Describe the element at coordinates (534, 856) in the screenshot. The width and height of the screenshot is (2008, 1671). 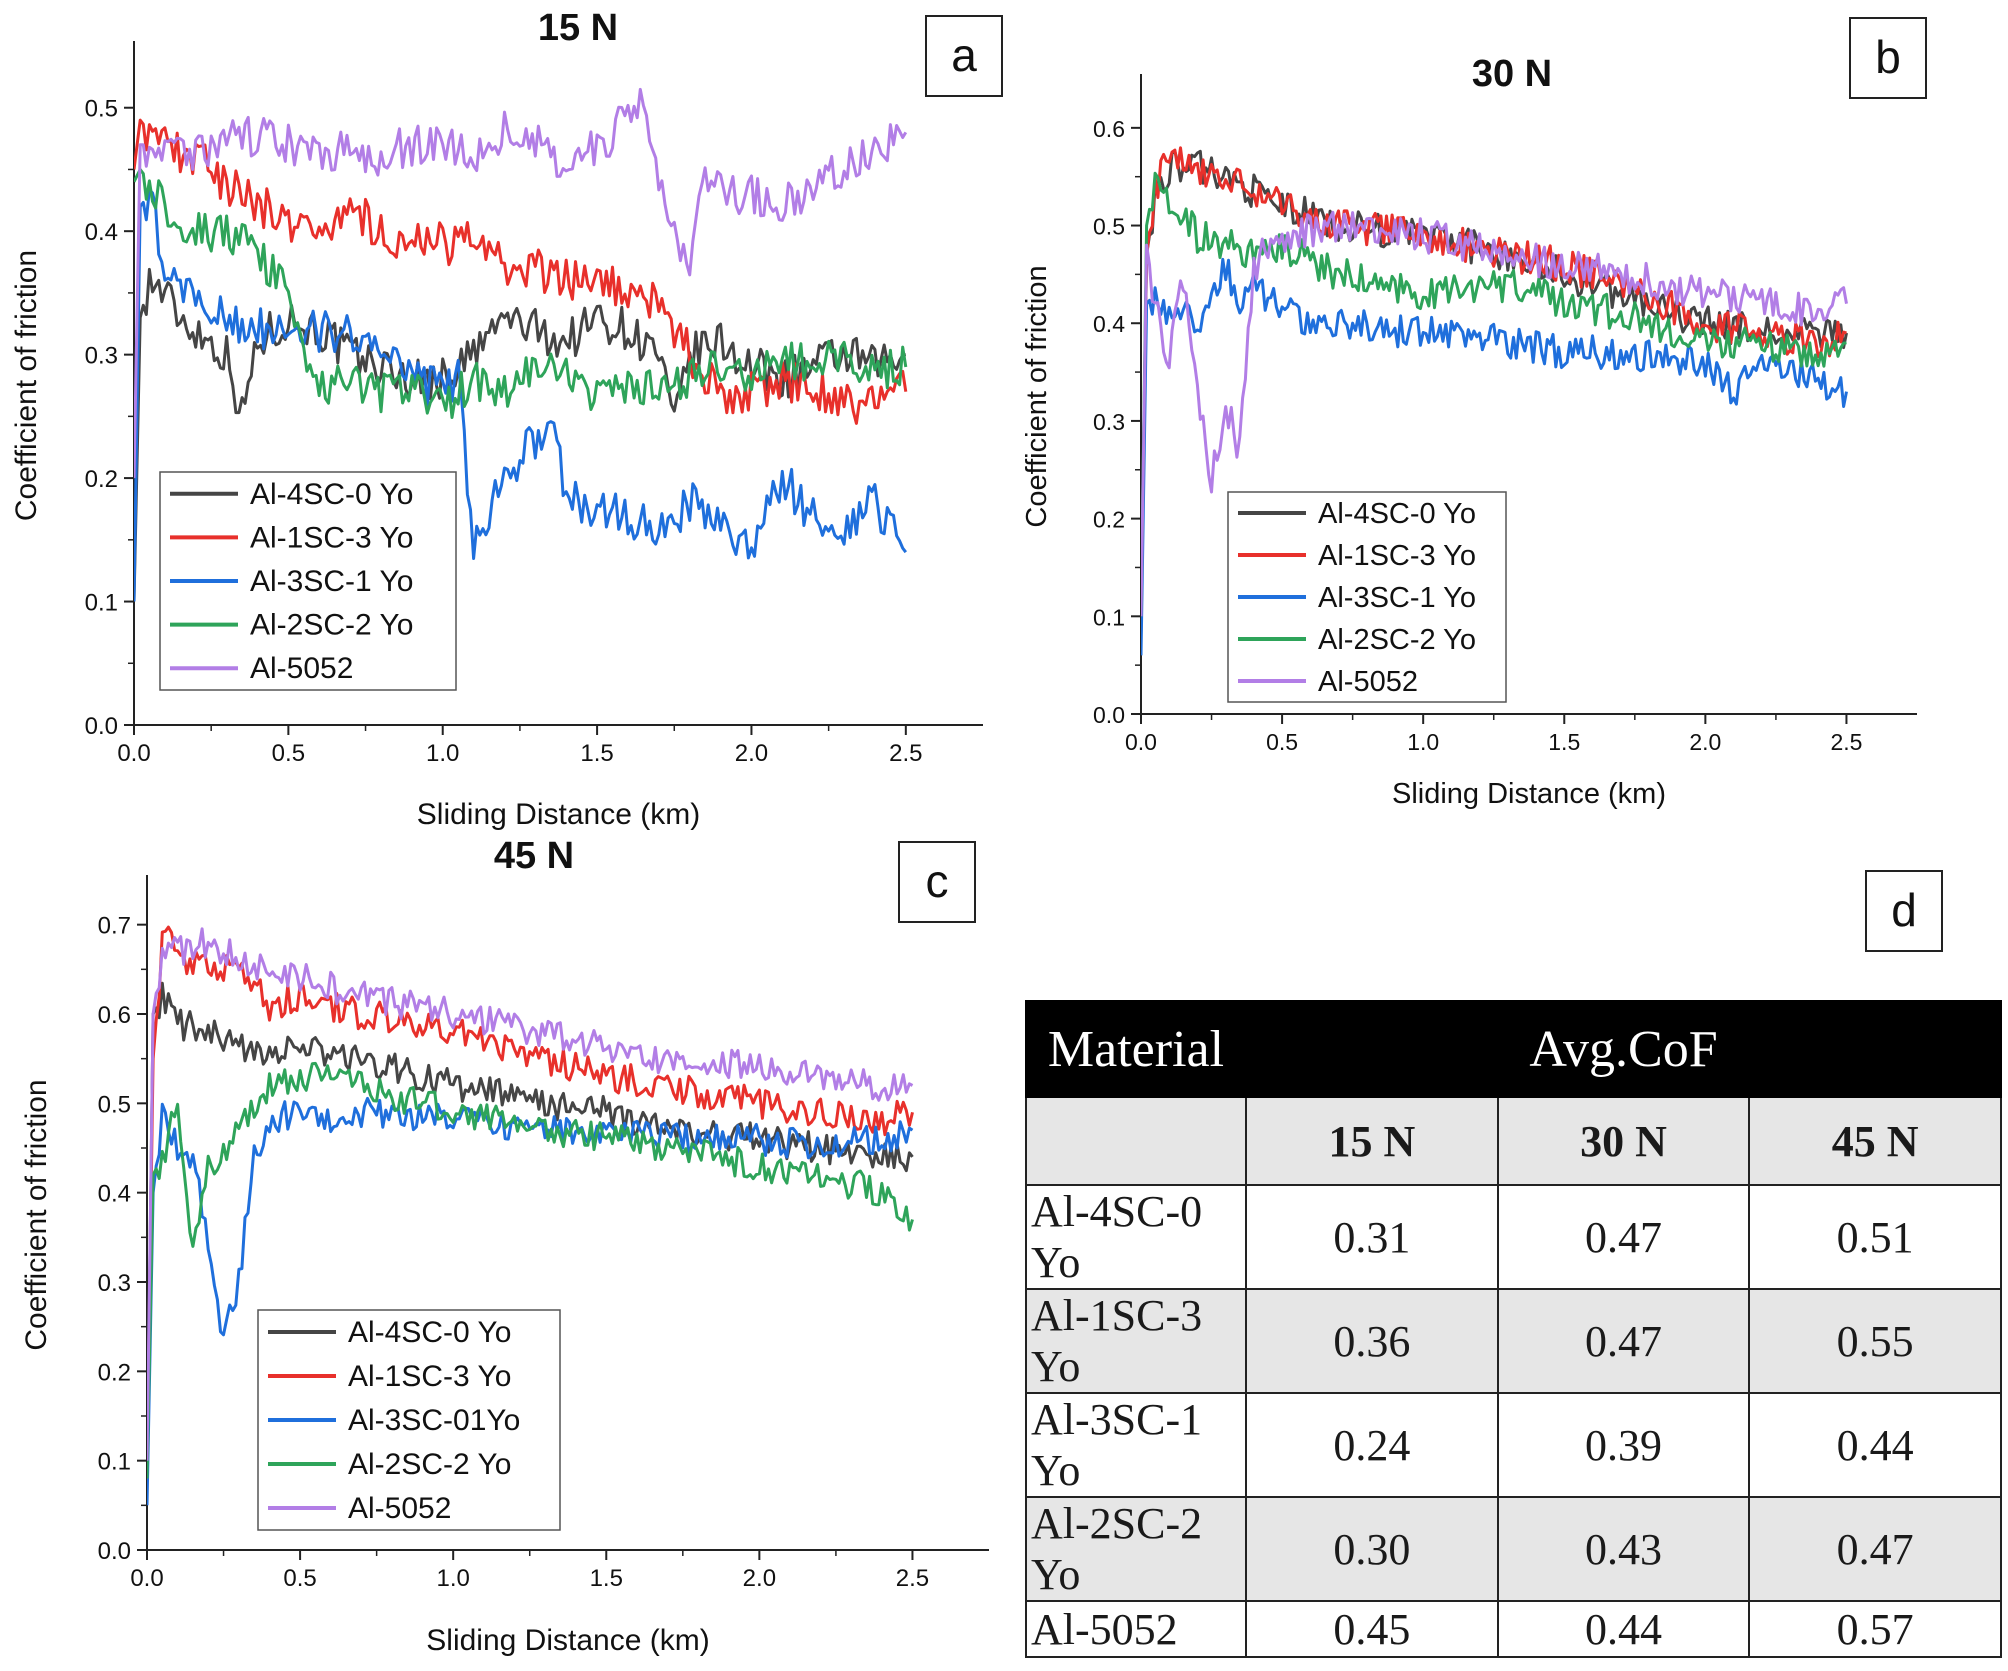
I see `chart-title: 45 N` at that location.